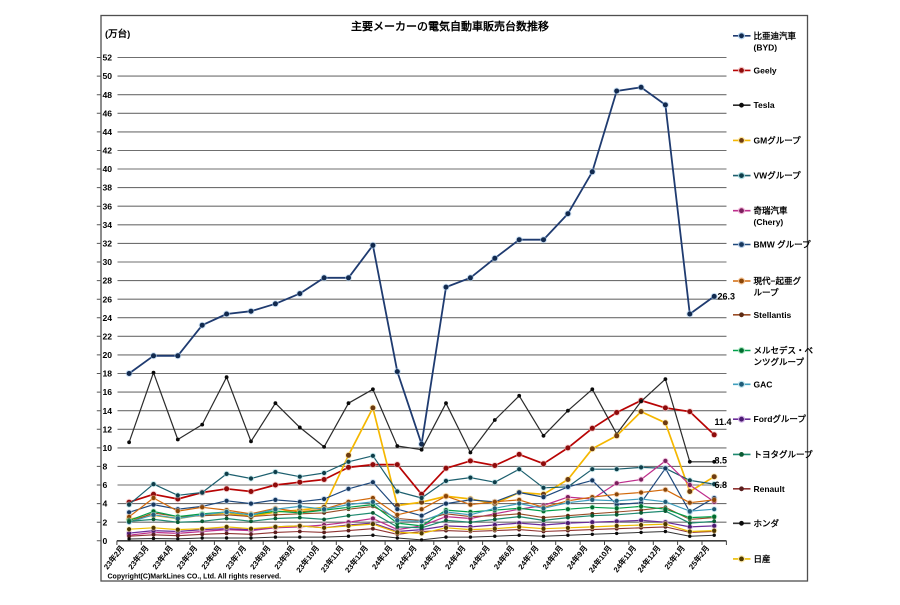 This screenshot has width=900, height=605. Describe the element at coordinates (108, 206) in the screenshot. I see `svg-text: 36` at that location.